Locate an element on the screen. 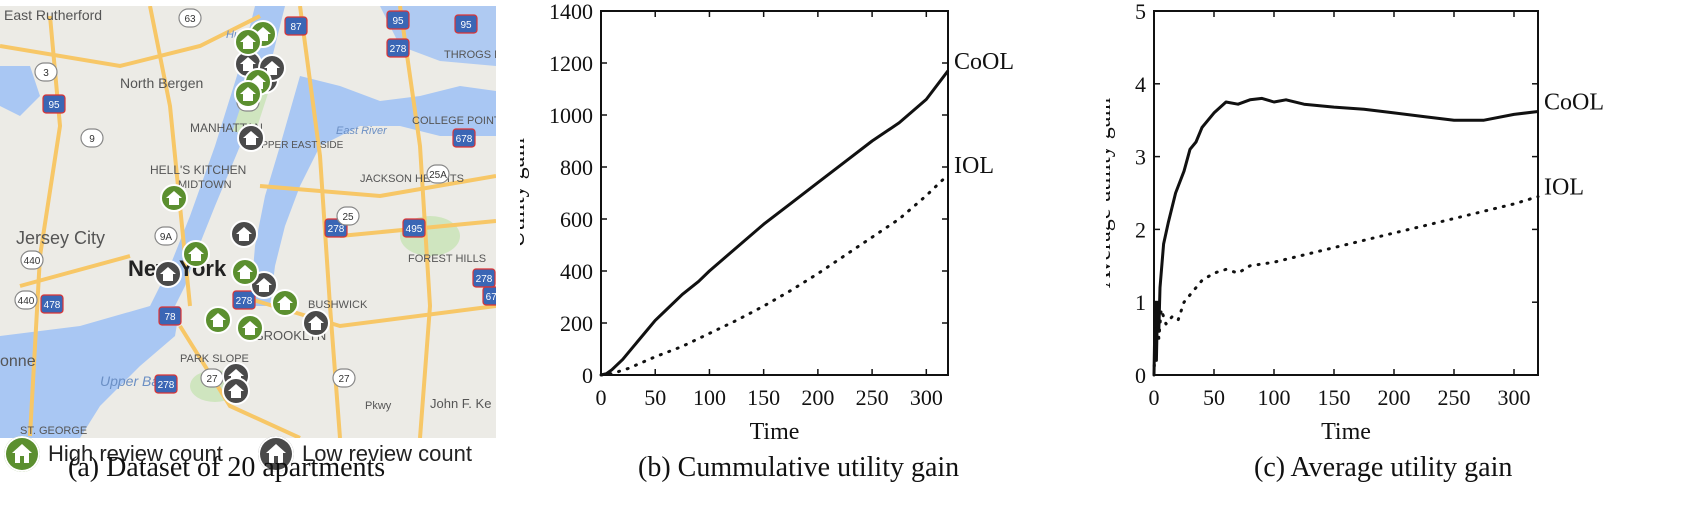 The height and width of the screenshot is (524, 1686). highway-shield: 3 is located at coordinates (46, 72).